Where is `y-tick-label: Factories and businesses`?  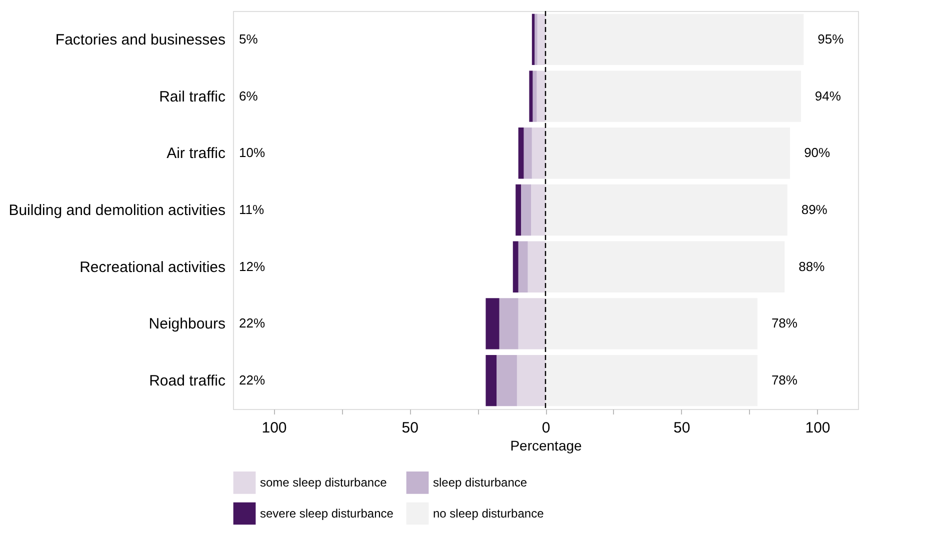 y-tick-label: Factories and businesses is located at coordinates (140, 39).